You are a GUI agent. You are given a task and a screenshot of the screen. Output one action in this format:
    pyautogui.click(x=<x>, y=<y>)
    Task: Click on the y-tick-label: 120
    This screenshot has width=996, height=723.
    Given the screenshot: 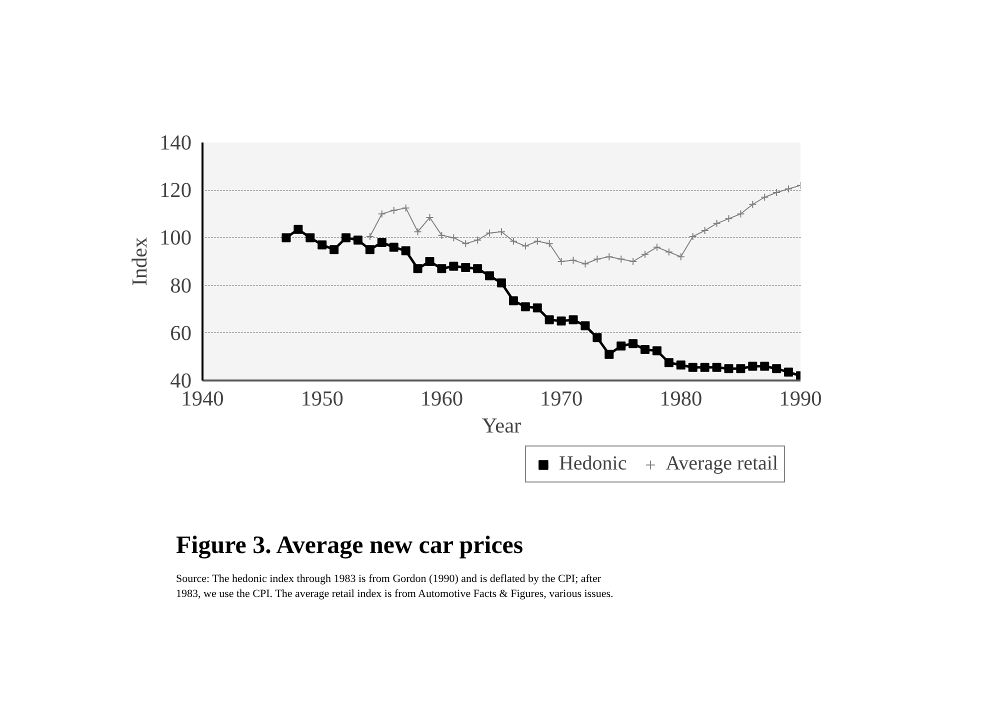 What is the action you would take?
    pyautogui.click(x=176, y=190)
    